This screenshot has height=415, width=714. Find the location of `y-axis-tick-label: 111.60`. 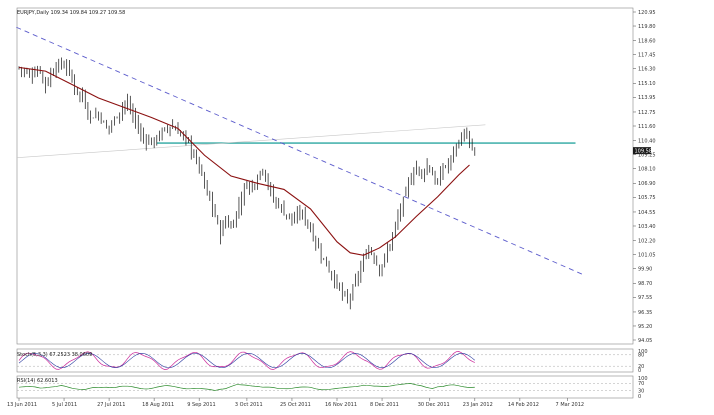

y-axis-tick-label: 111.60 is located at coordinates (647, 127).